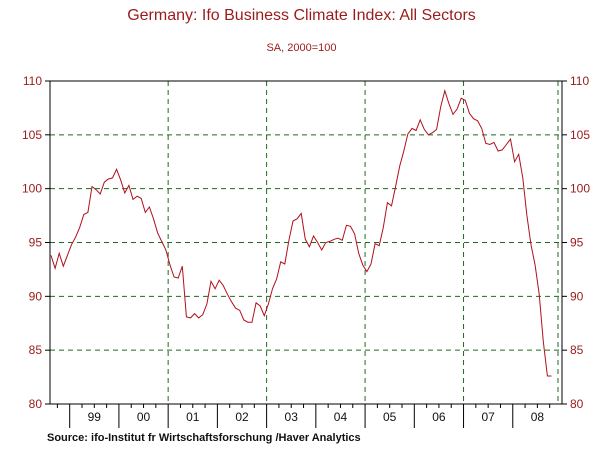  I want to click on chart-subtitle: SA, 2000=100, so click(301, 48).